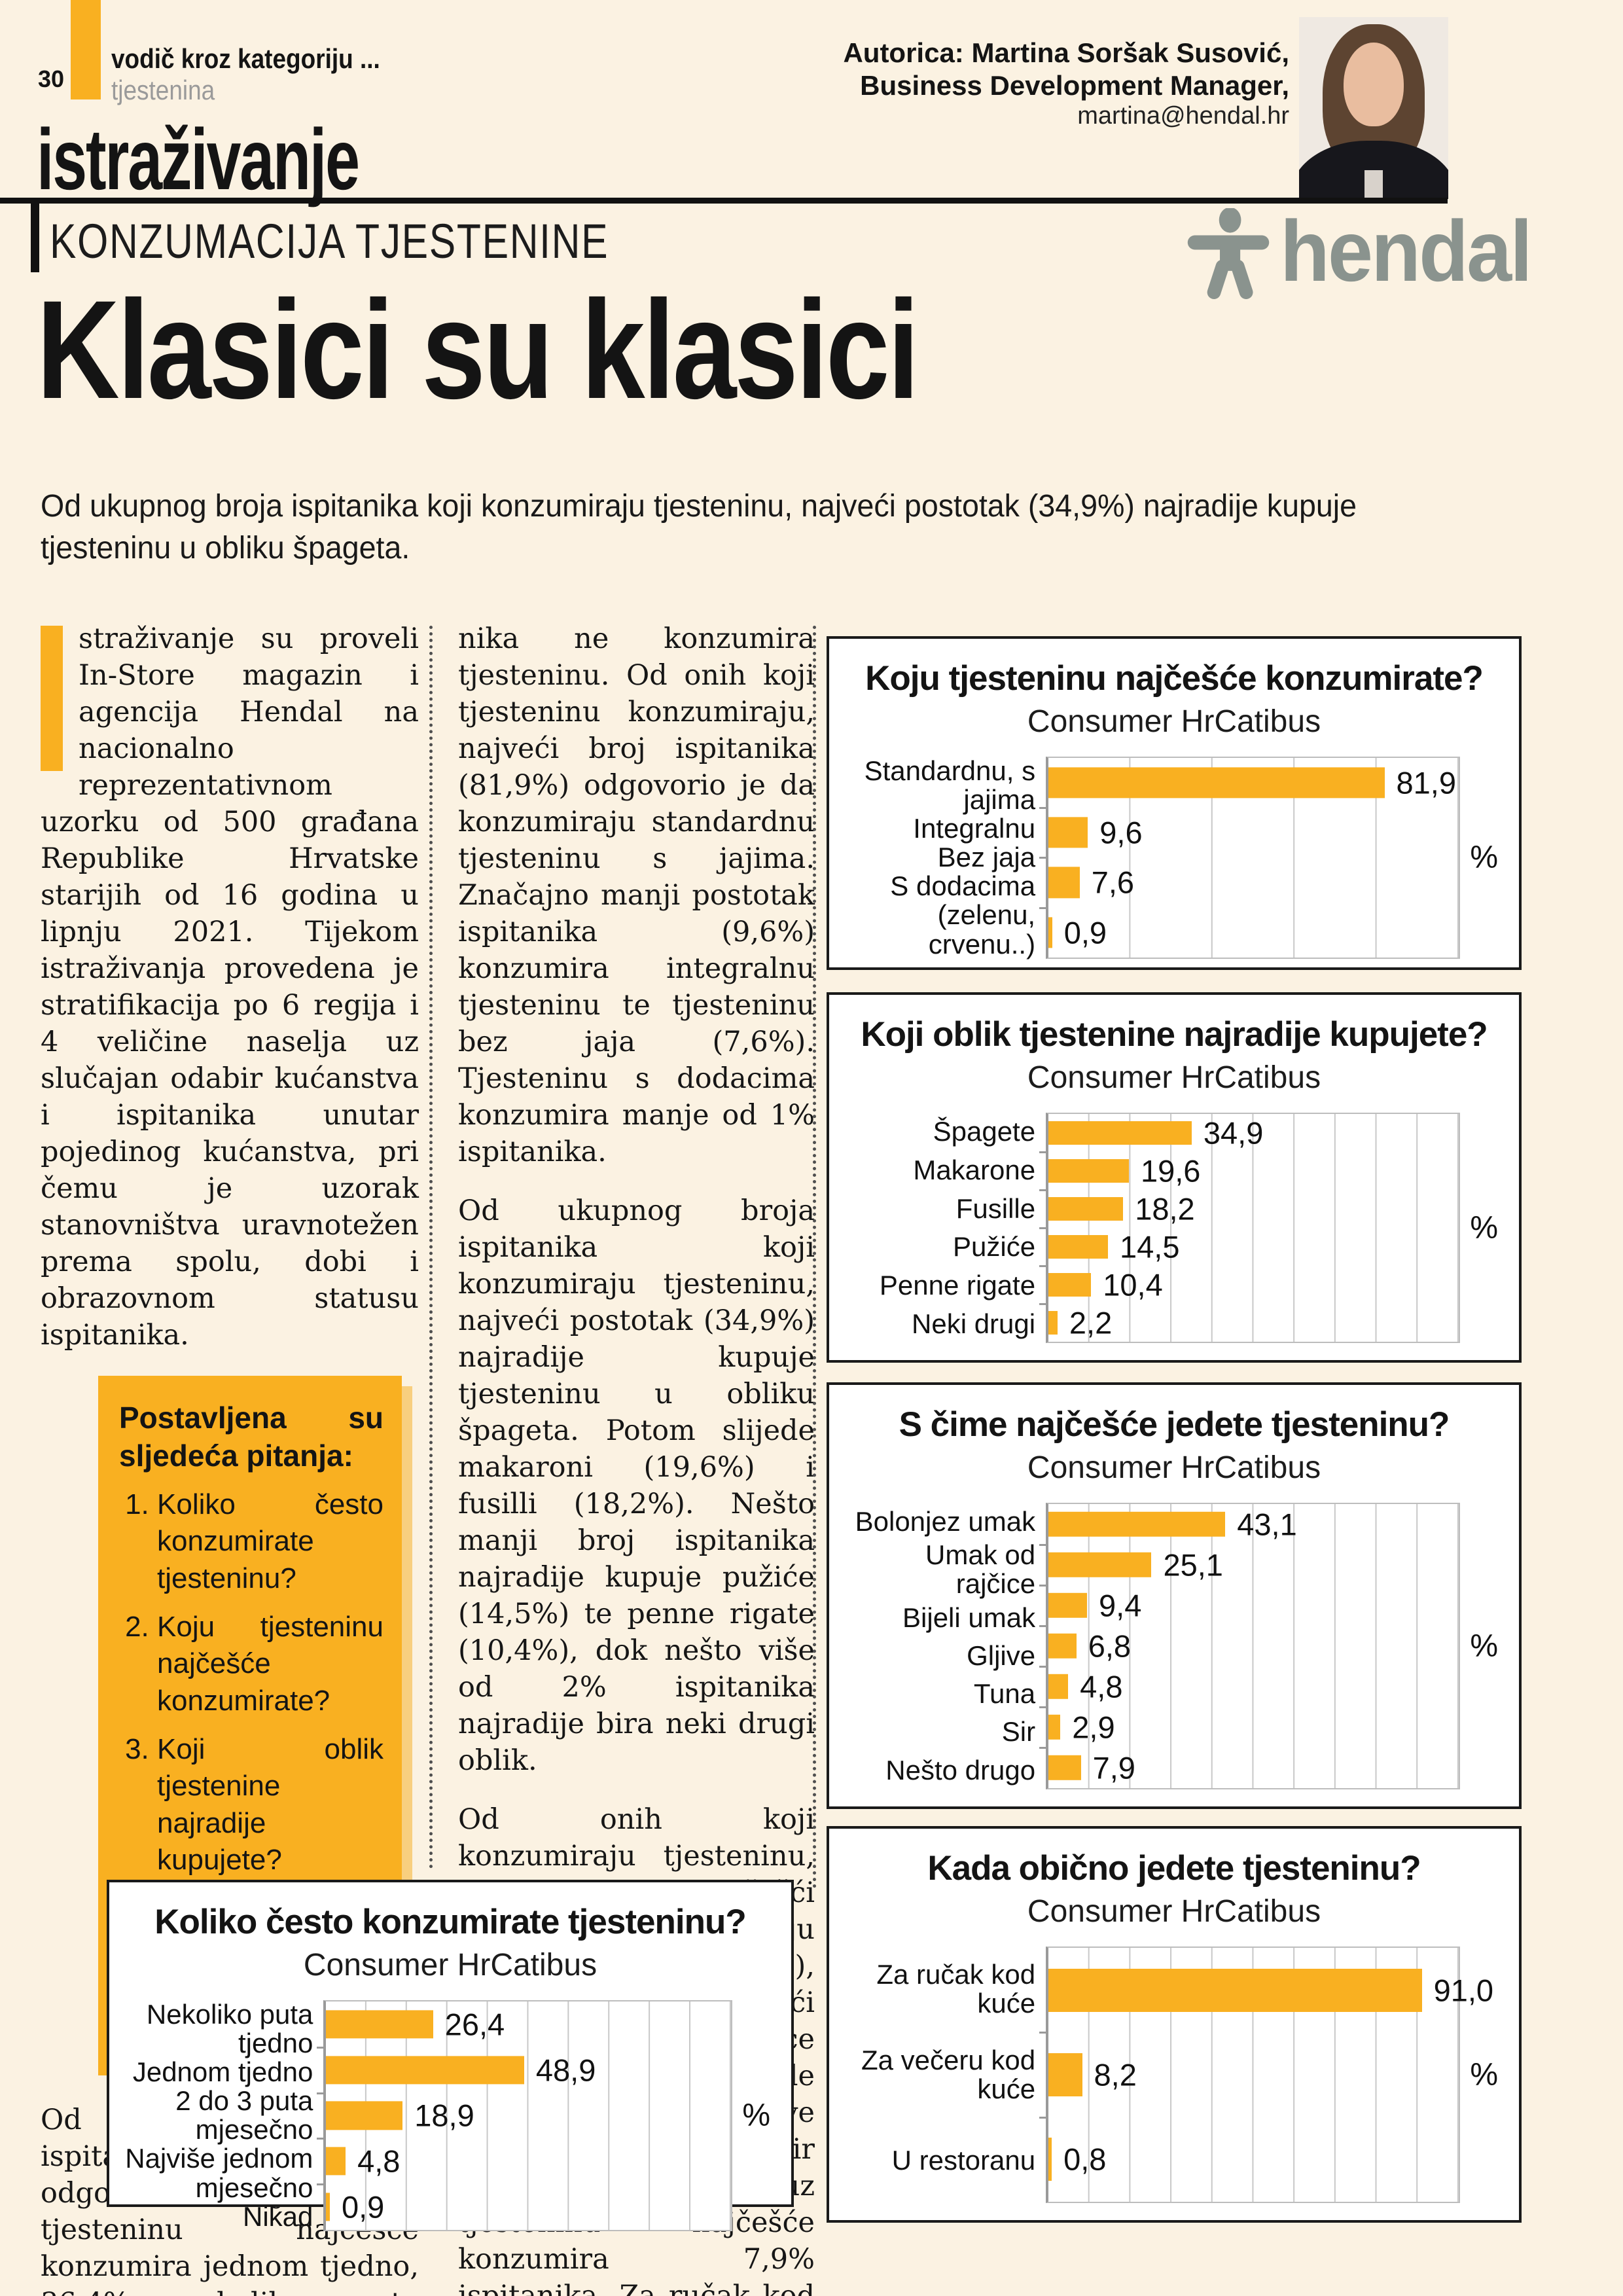 Image resolution: width=1623 pixels, height=2296 pixels. What do you see at coordinates (1266, 2074) in the screenshot?
I see `chart-plot-area: 91,0 8,2 0,8` at bounding box center [1266, 2074].